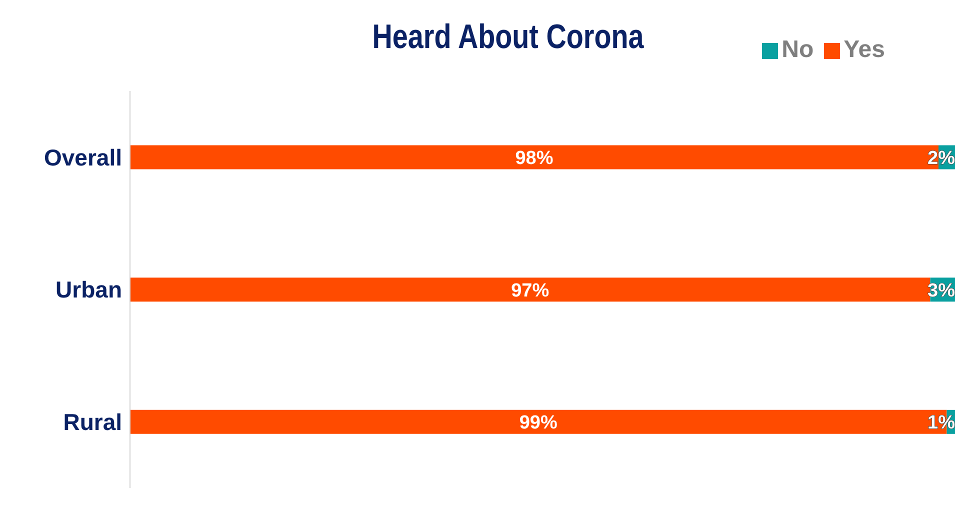 Image resolution: width=955 pixels, height=508 pixels. What do you see at coordinates (538, 423) in the screenshot?
I see `data-label: 99%` at bounding box center [538, 423].